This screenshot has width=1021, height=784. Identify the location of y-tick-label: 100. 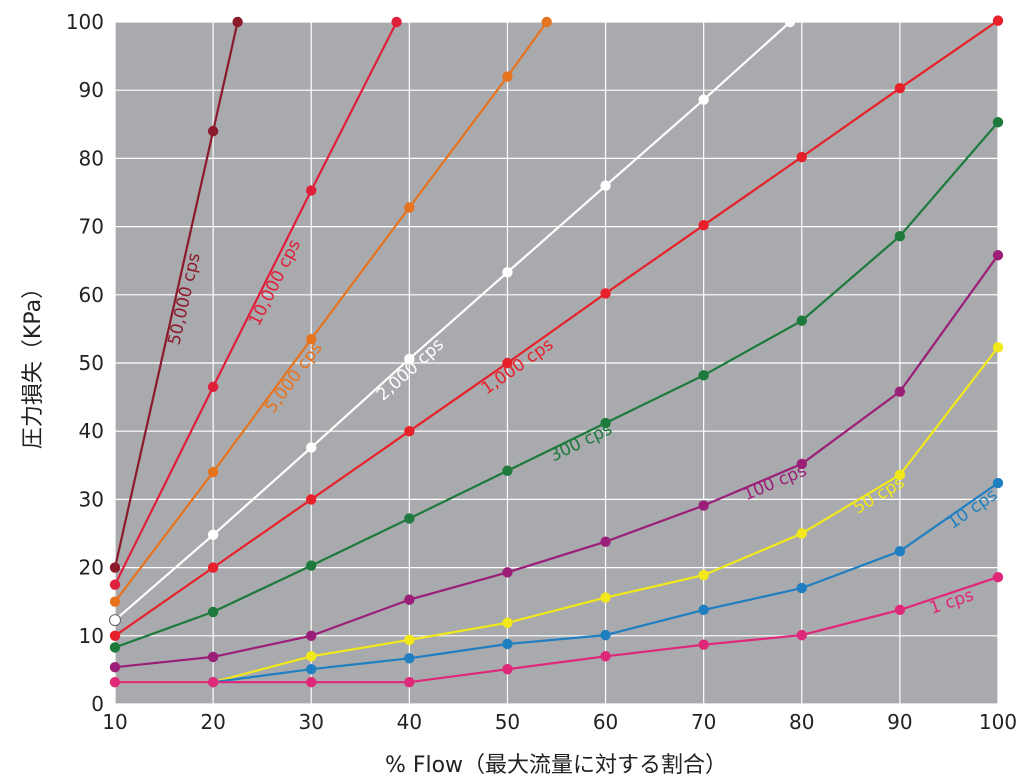
(85, 22).